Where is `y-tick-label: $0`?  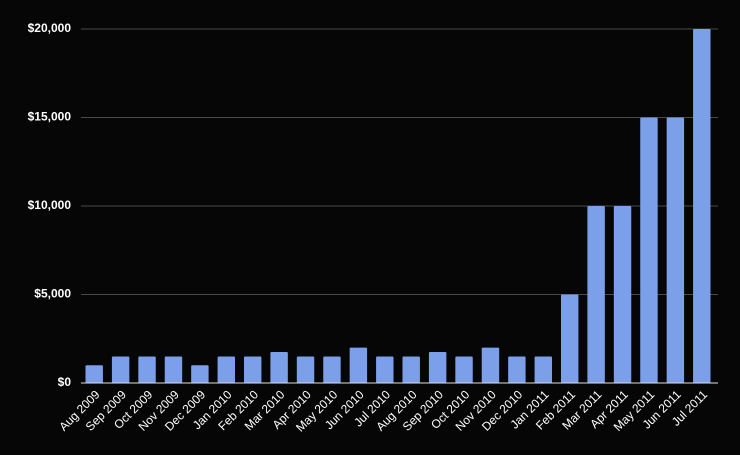 y-tick-label: $0 is located at coordinates (65, 382).